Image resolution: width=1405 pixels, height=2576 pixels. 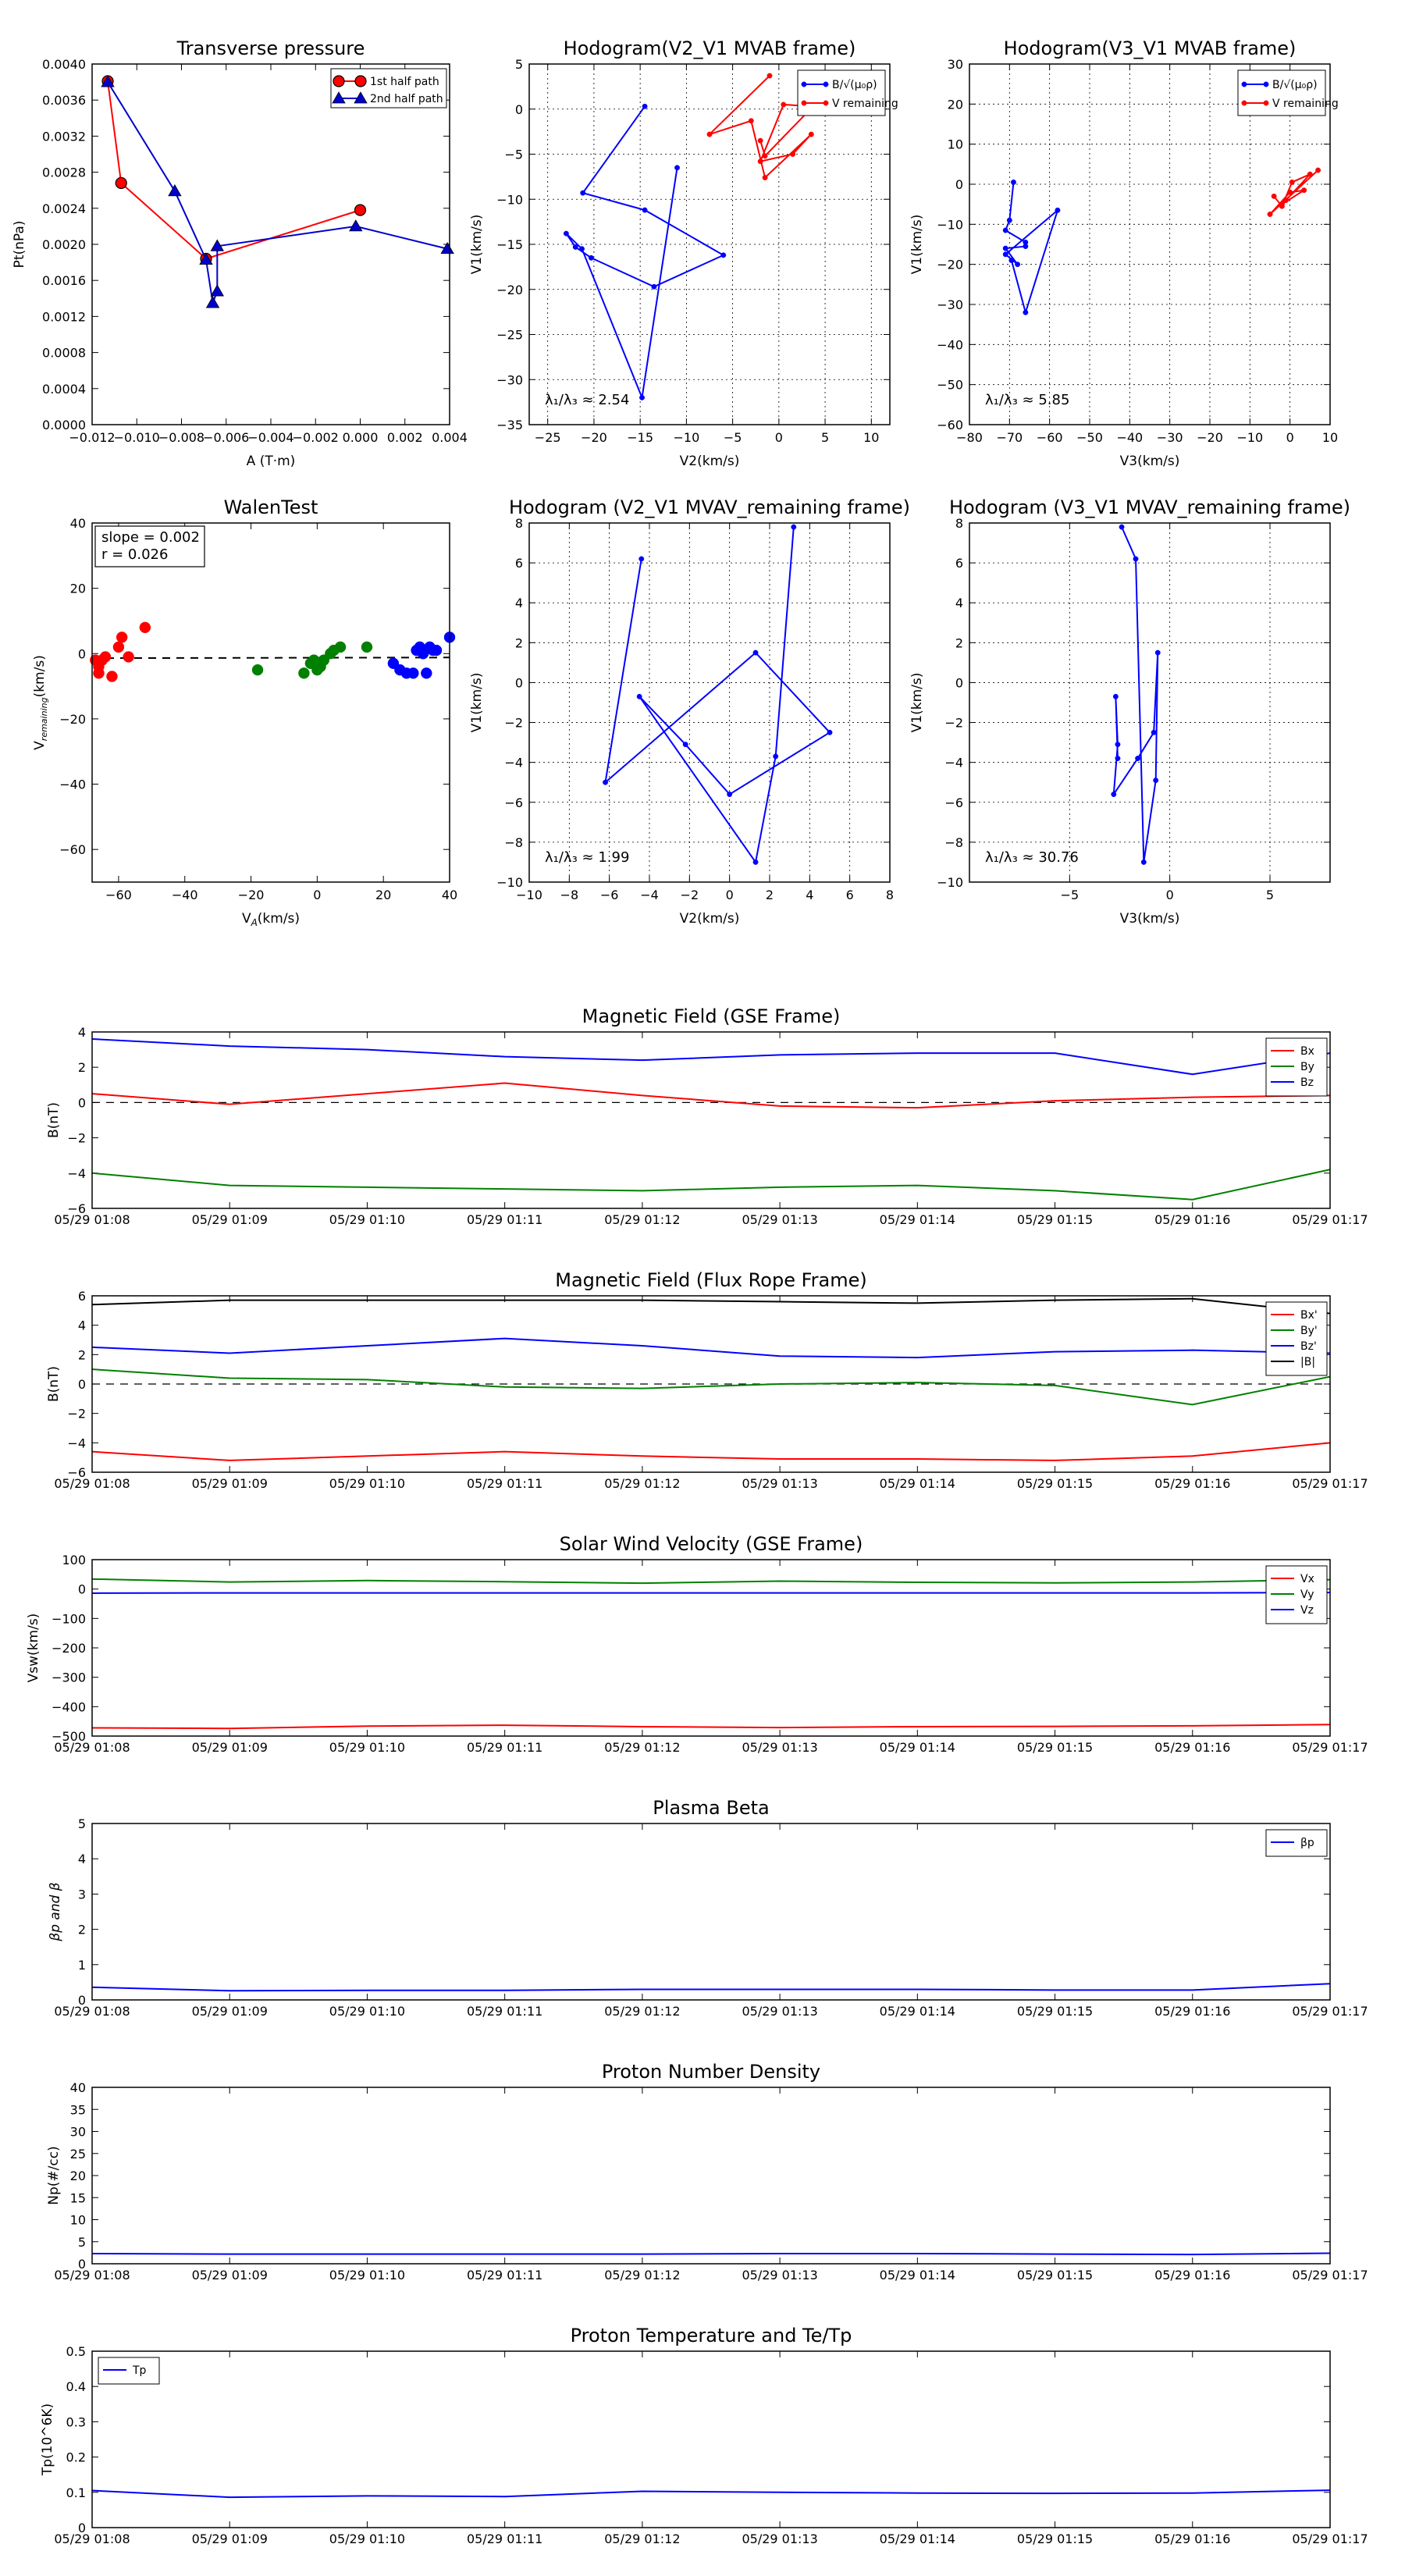 What do you see at coordinates (1150, 461) in the screenshot?
I see `x-axis-label: V3(km/s)` at bounding box center [1150, 461].